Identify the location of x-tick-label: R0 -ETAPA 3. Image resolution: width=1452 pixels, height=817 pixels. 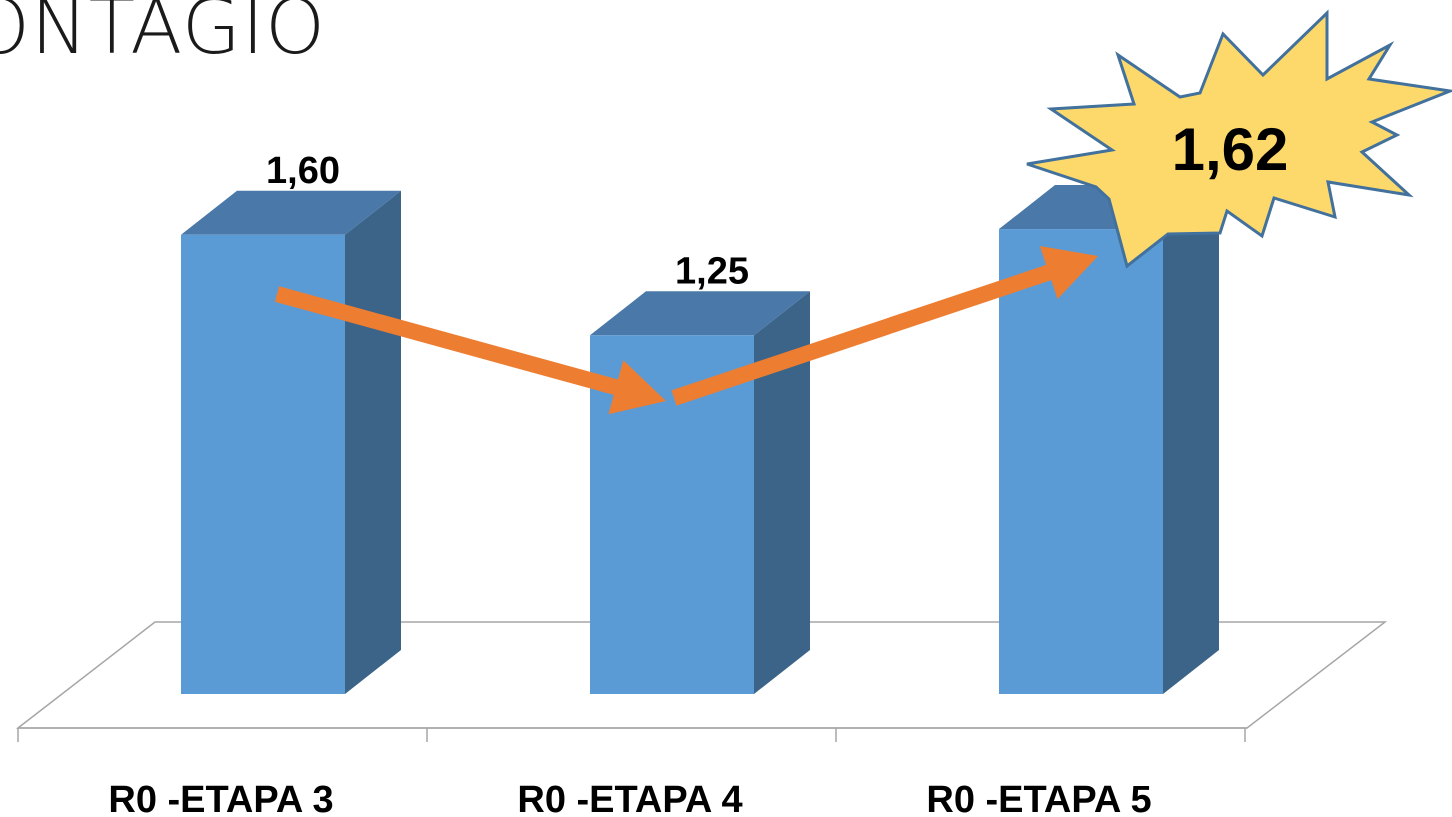
(220, 798).